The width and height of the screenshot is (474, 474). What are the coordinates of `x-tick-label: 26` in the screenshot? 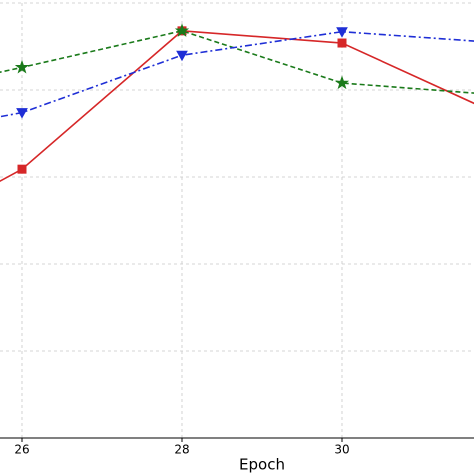 It's located at (21, 450).